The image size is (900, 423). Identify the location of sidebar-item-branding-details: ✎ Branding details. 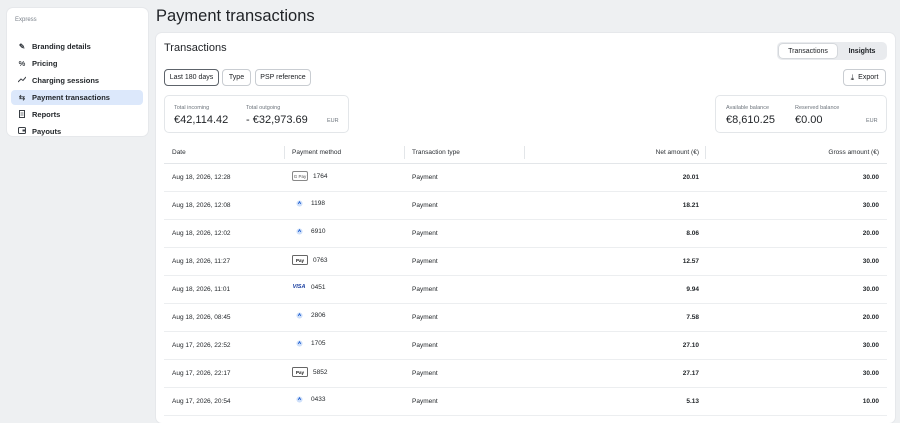
(77, 46).